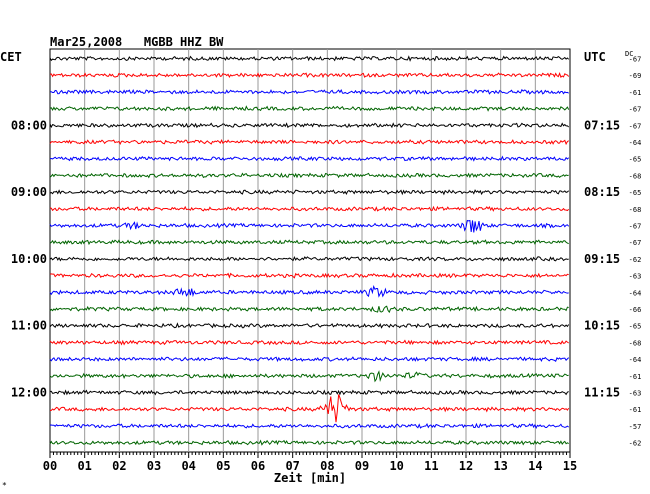 Image resolution: width=650 pixels, height=494 pixels. Describe the element at coordinates (635, 427) in the screenshot. I see `dc-offset-label: -57` at that location.